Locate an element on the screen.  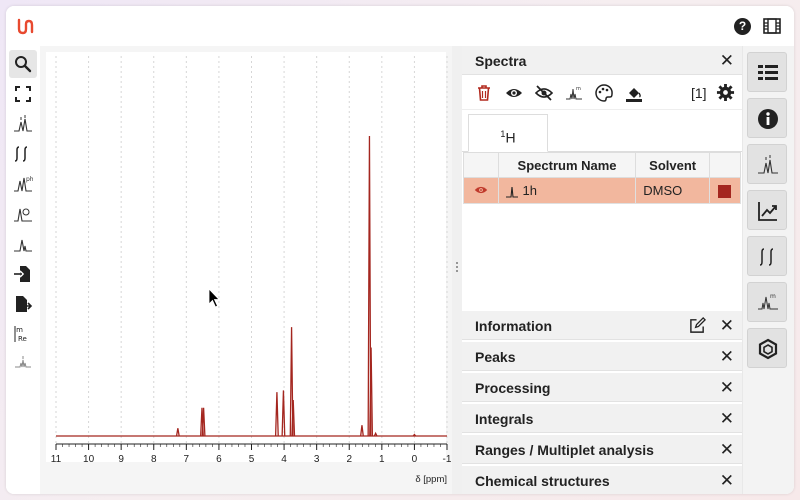
tab-1h: 1H is located at coordinates (508, 133).